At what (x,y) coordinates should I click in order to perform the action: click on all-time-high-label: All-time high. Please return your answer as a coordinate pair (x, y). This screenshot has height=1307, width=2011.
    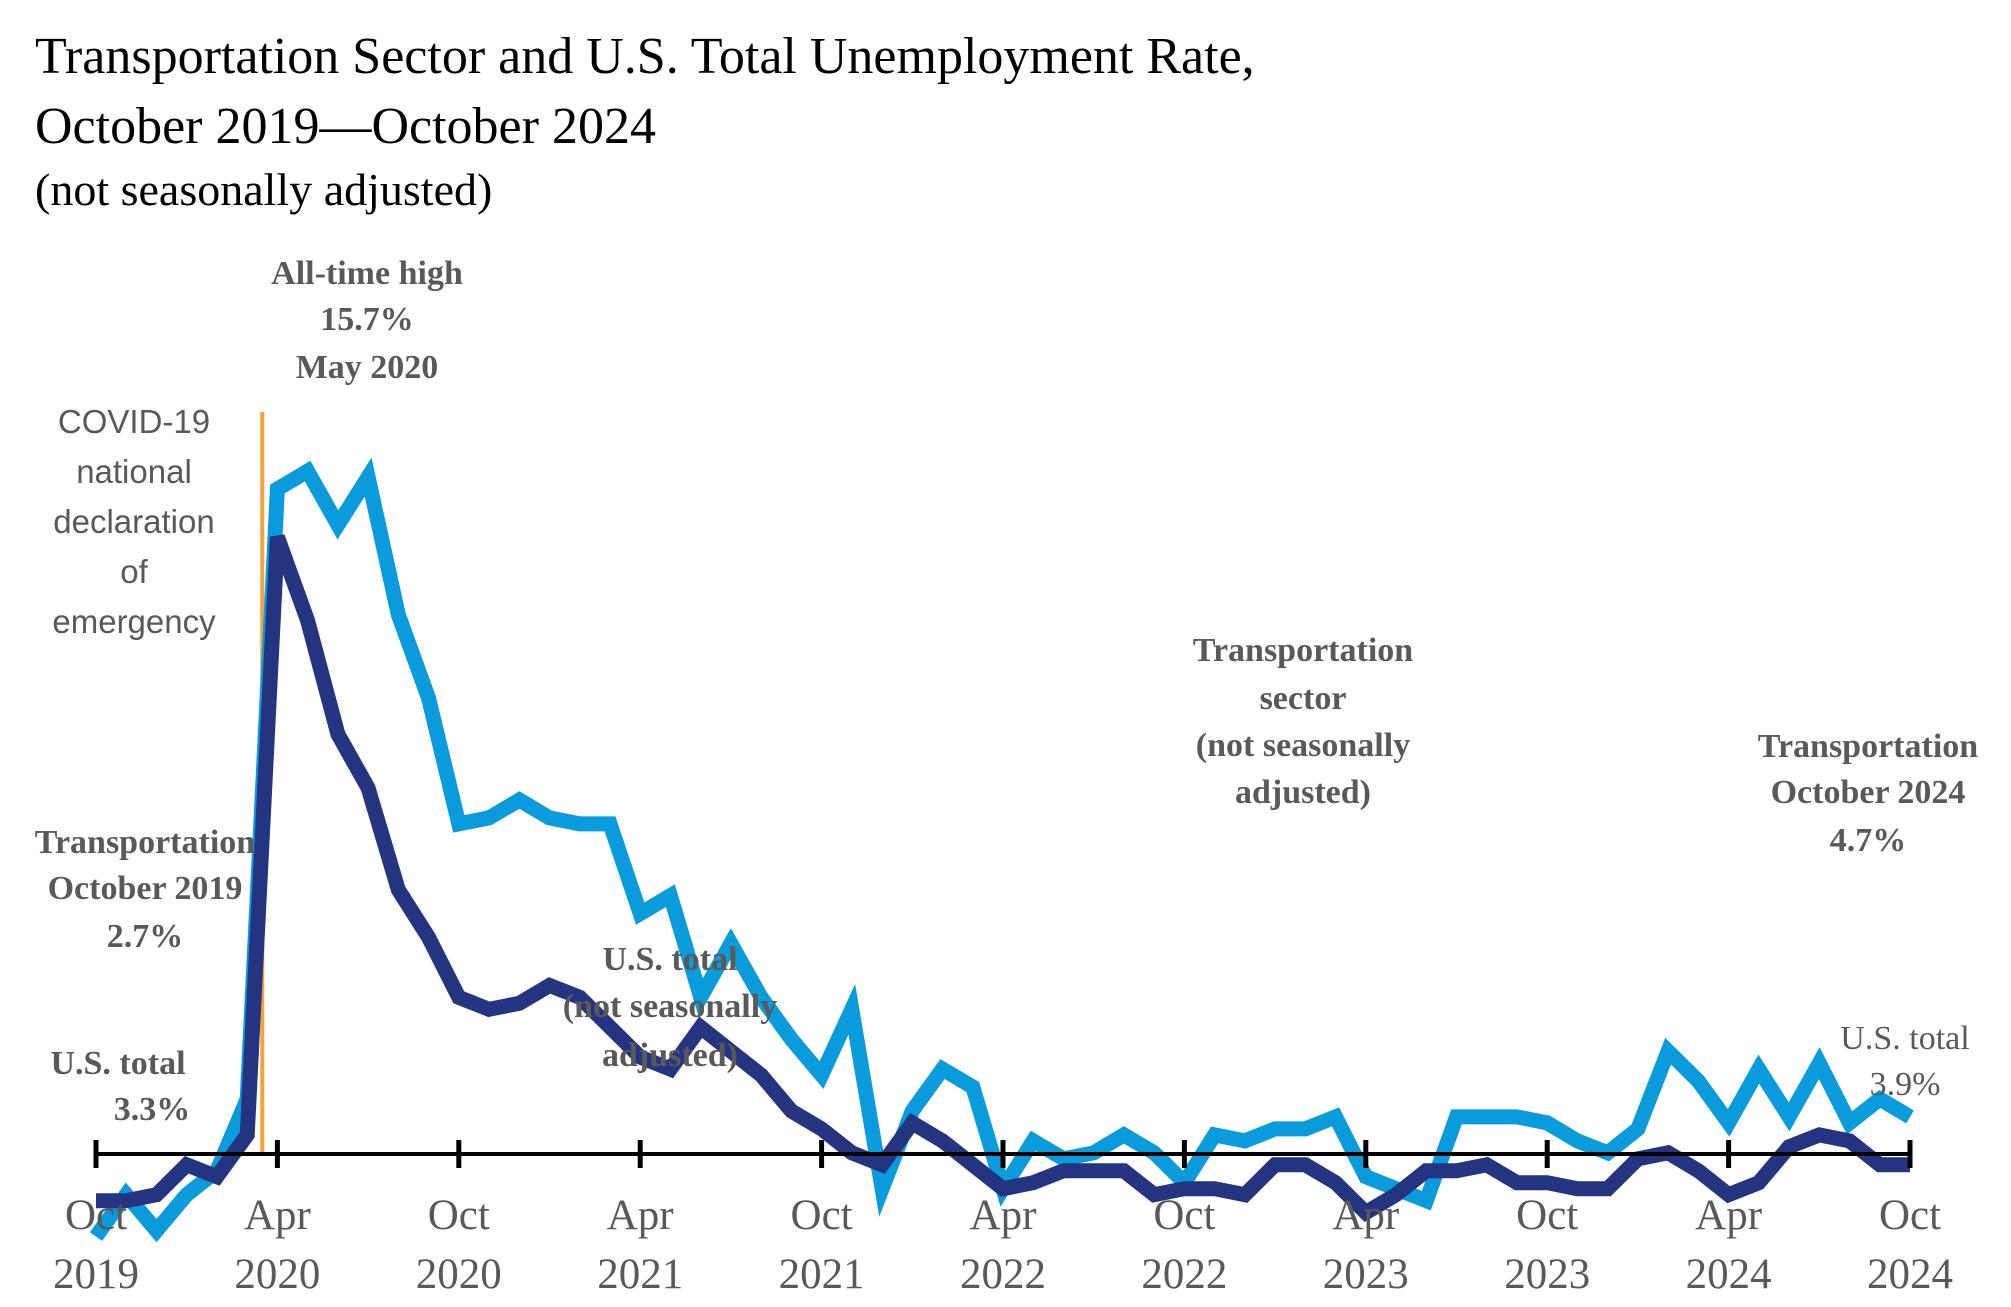
    Looking at the image, I should click on (367, 273).